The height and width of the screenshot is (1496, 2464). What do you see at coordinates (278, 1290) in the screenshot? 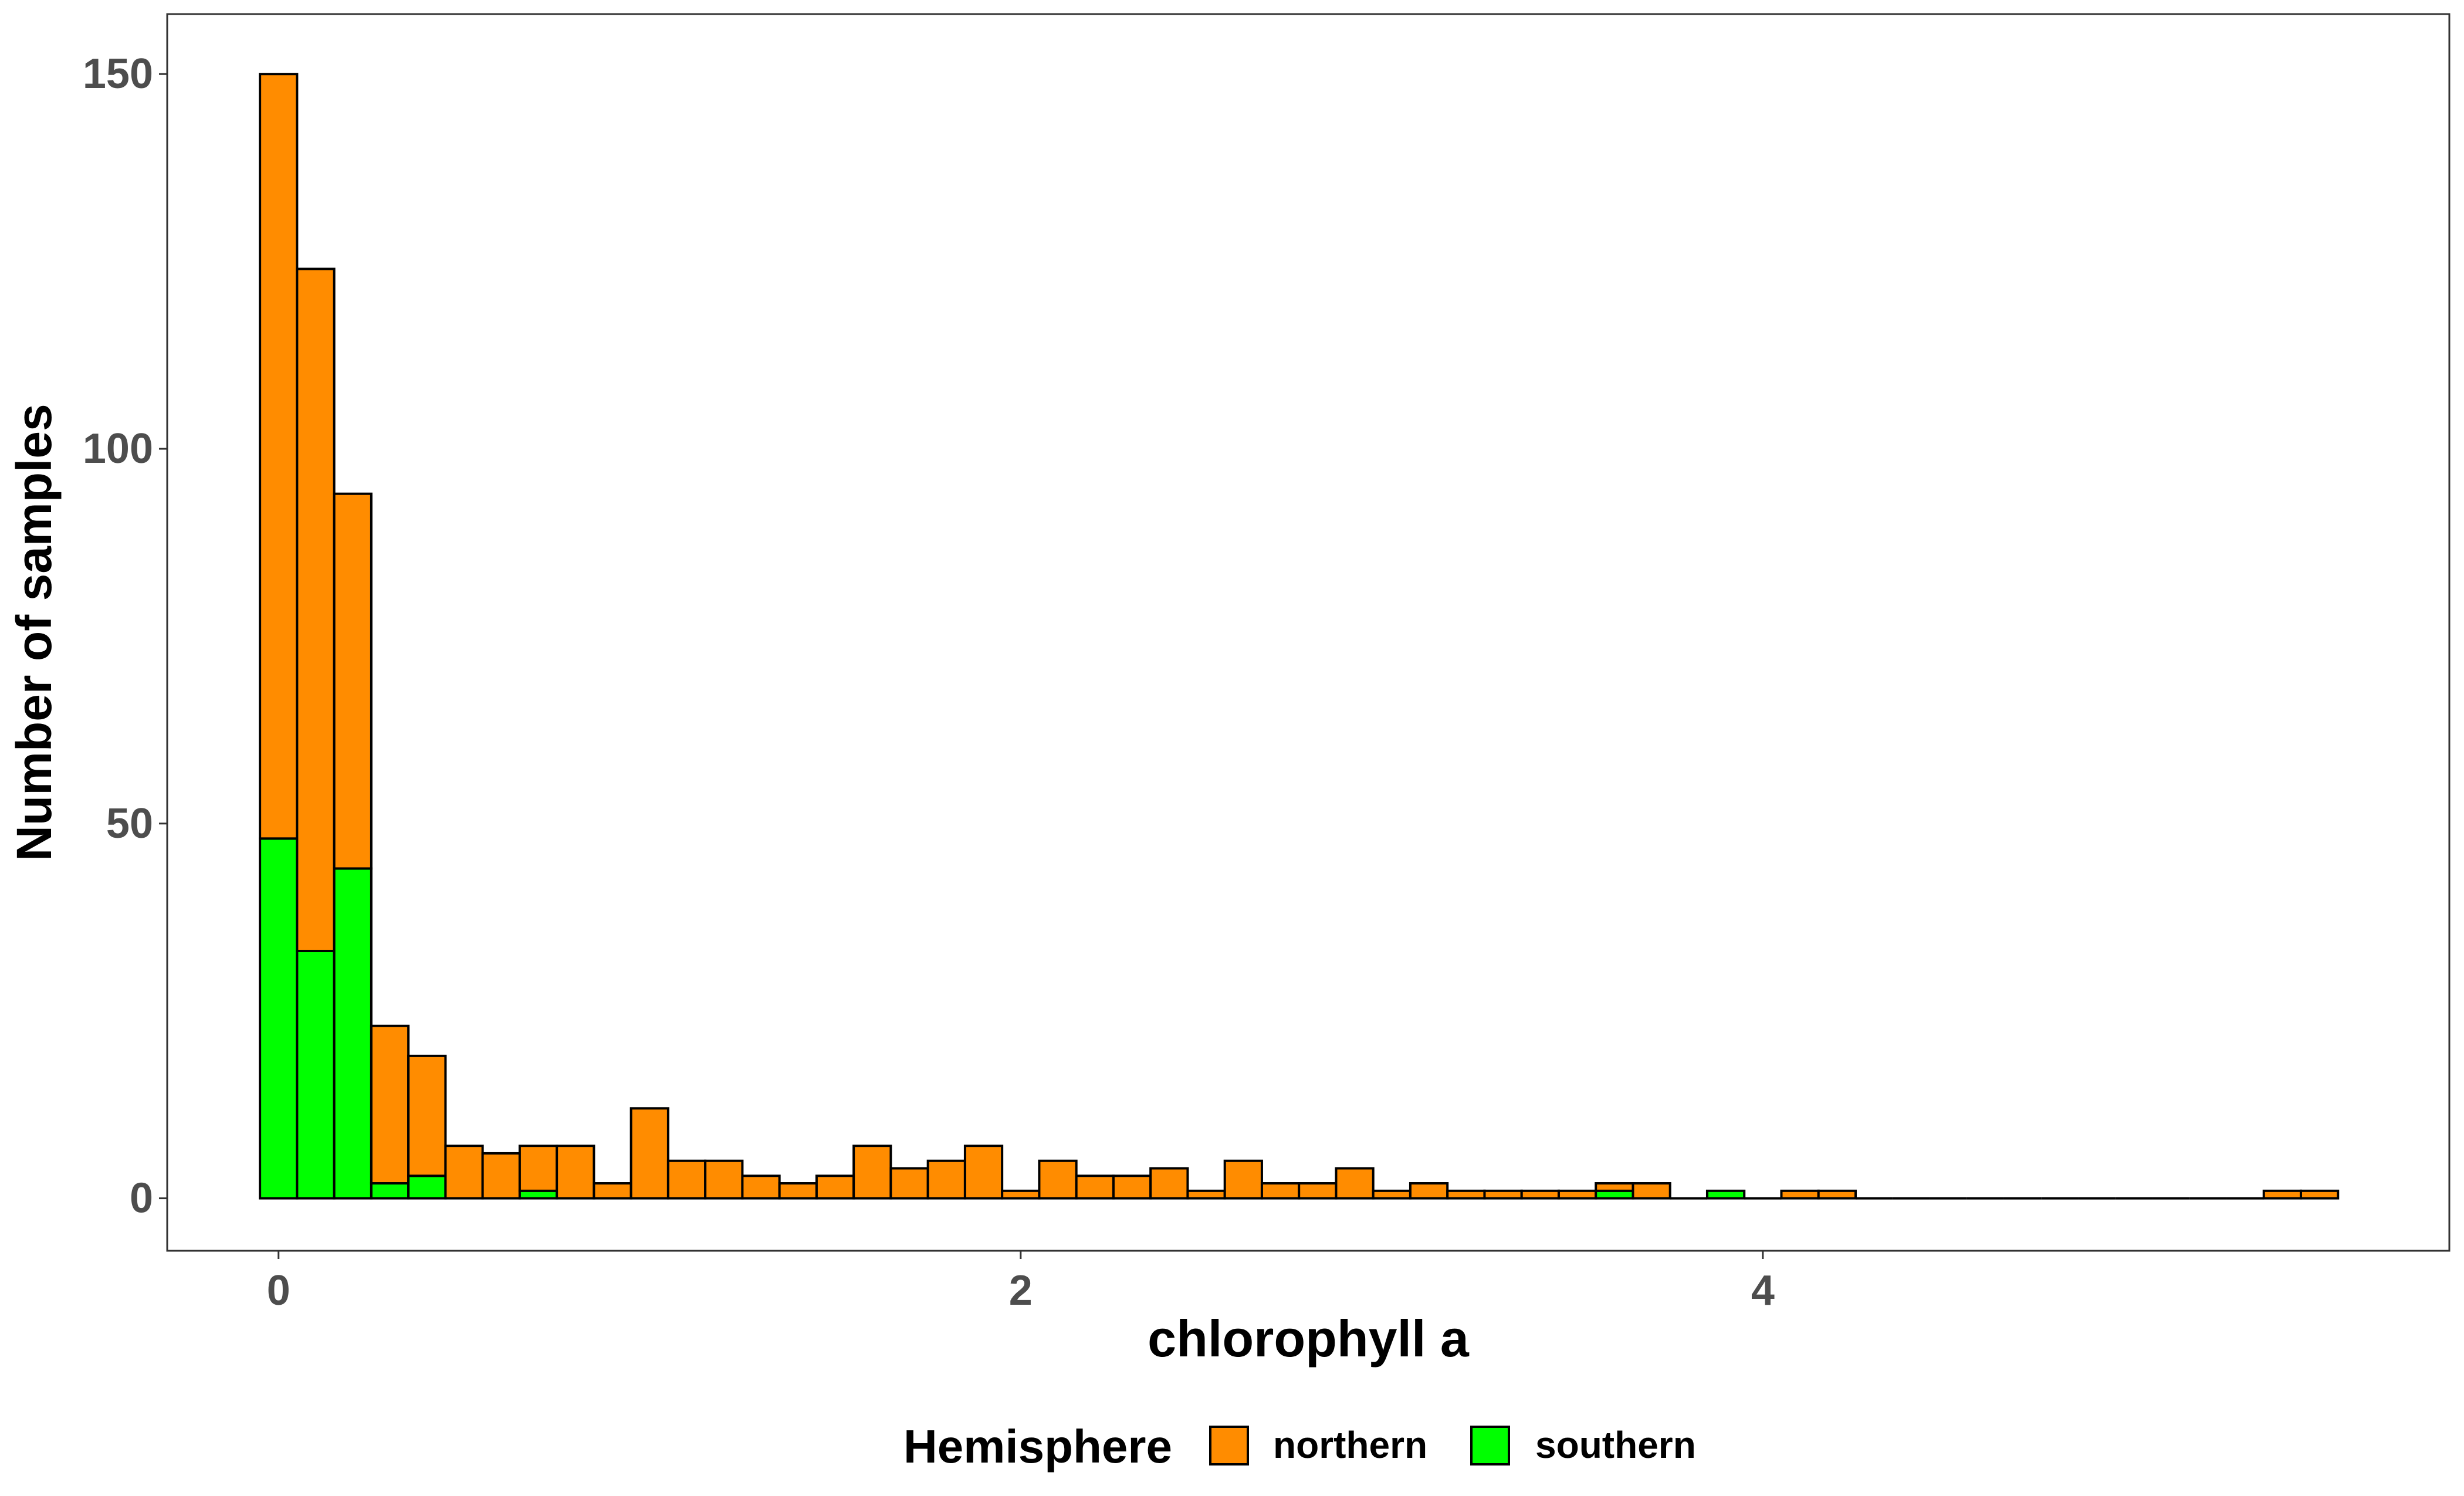
I see `x-tick-label: 0` at bounding box center [278, 1290].